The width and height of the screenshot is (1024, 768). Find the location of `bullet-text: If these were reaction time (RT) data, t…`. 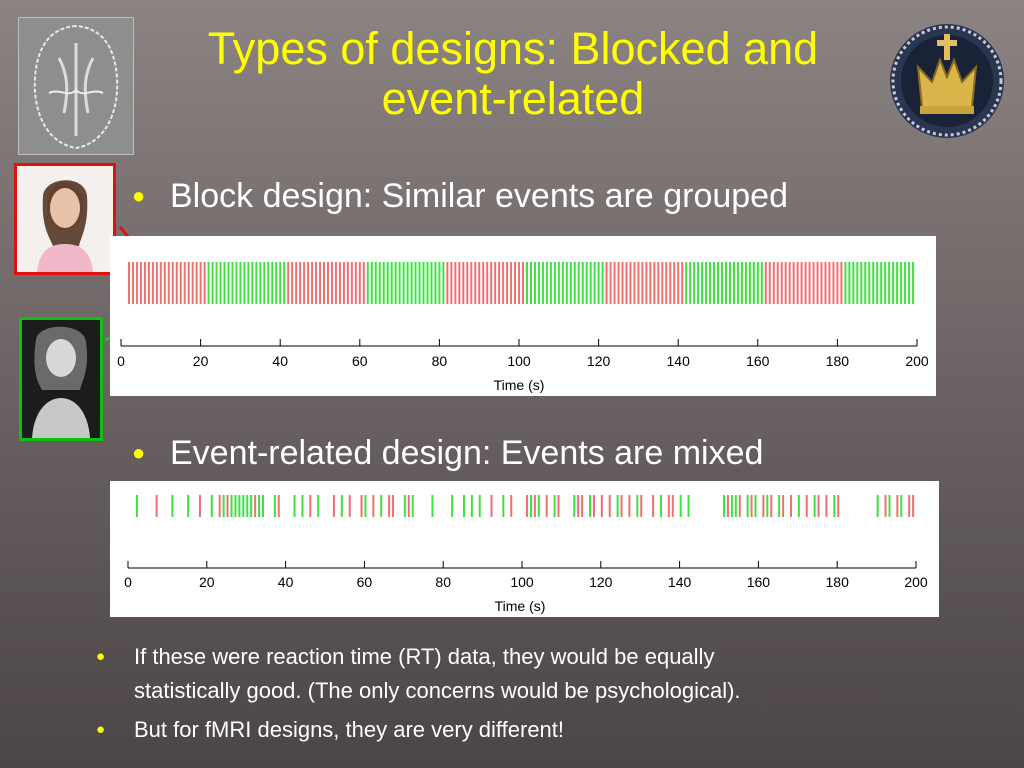

bullet-text: If these were reaction time (RT) data, t… is located at coordinates (437, 674).